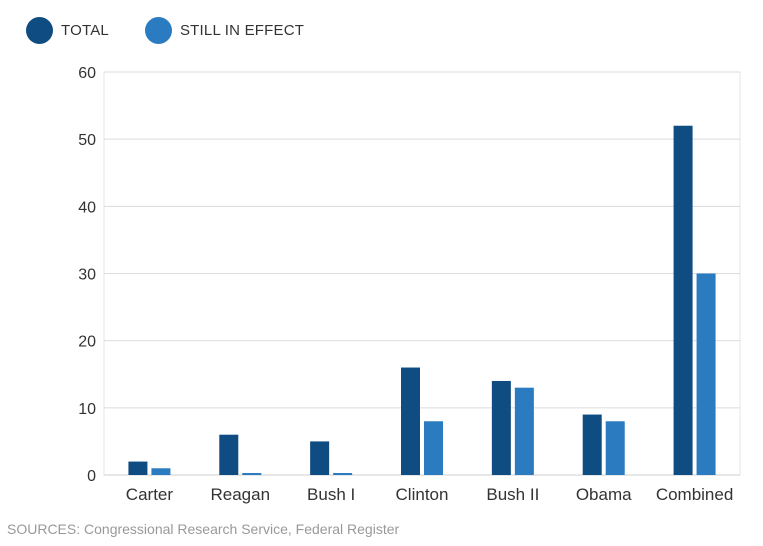  I want to click on x-tick-label: Clinton, so click(422, 494).